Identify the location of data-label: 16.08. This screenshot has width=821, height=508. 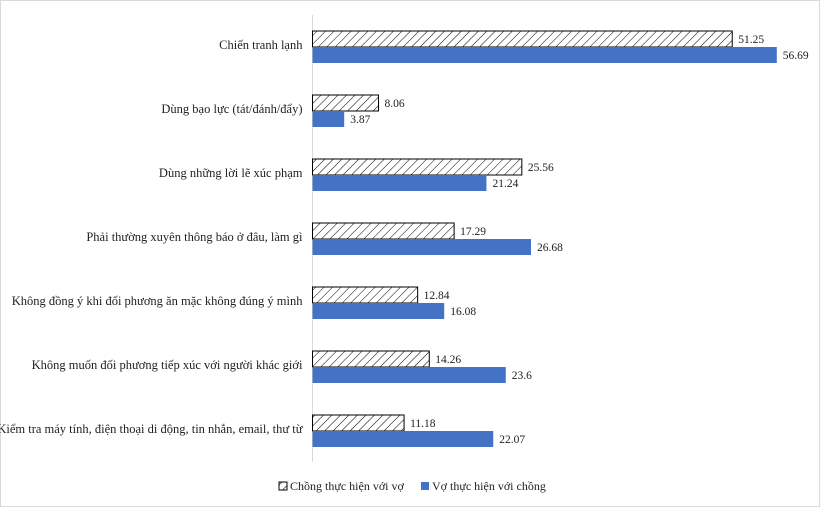
(463, 312).